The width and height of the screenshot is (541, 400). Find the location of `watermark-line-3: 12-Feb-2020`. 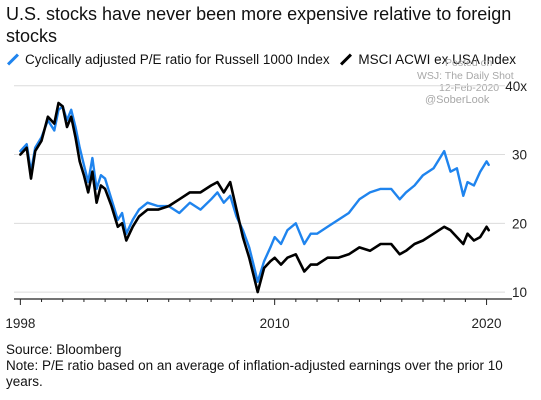

watermark-line-3: 12-Feb-2020 is located at coordinates (469, 88).